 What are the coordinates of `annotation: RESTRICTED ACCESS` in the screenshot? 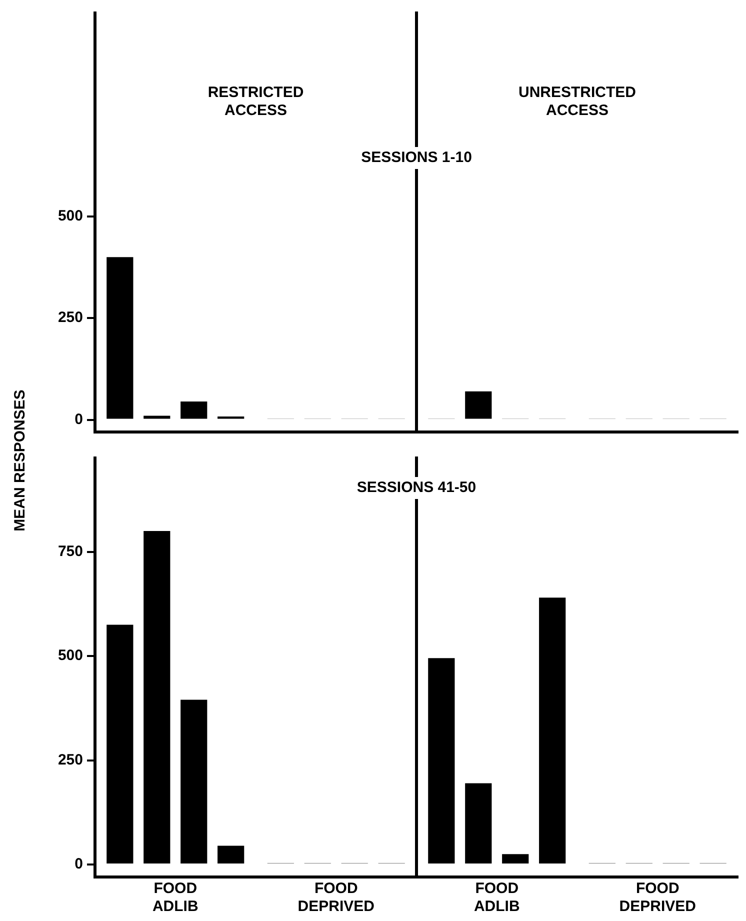 It's located at (256, 102).